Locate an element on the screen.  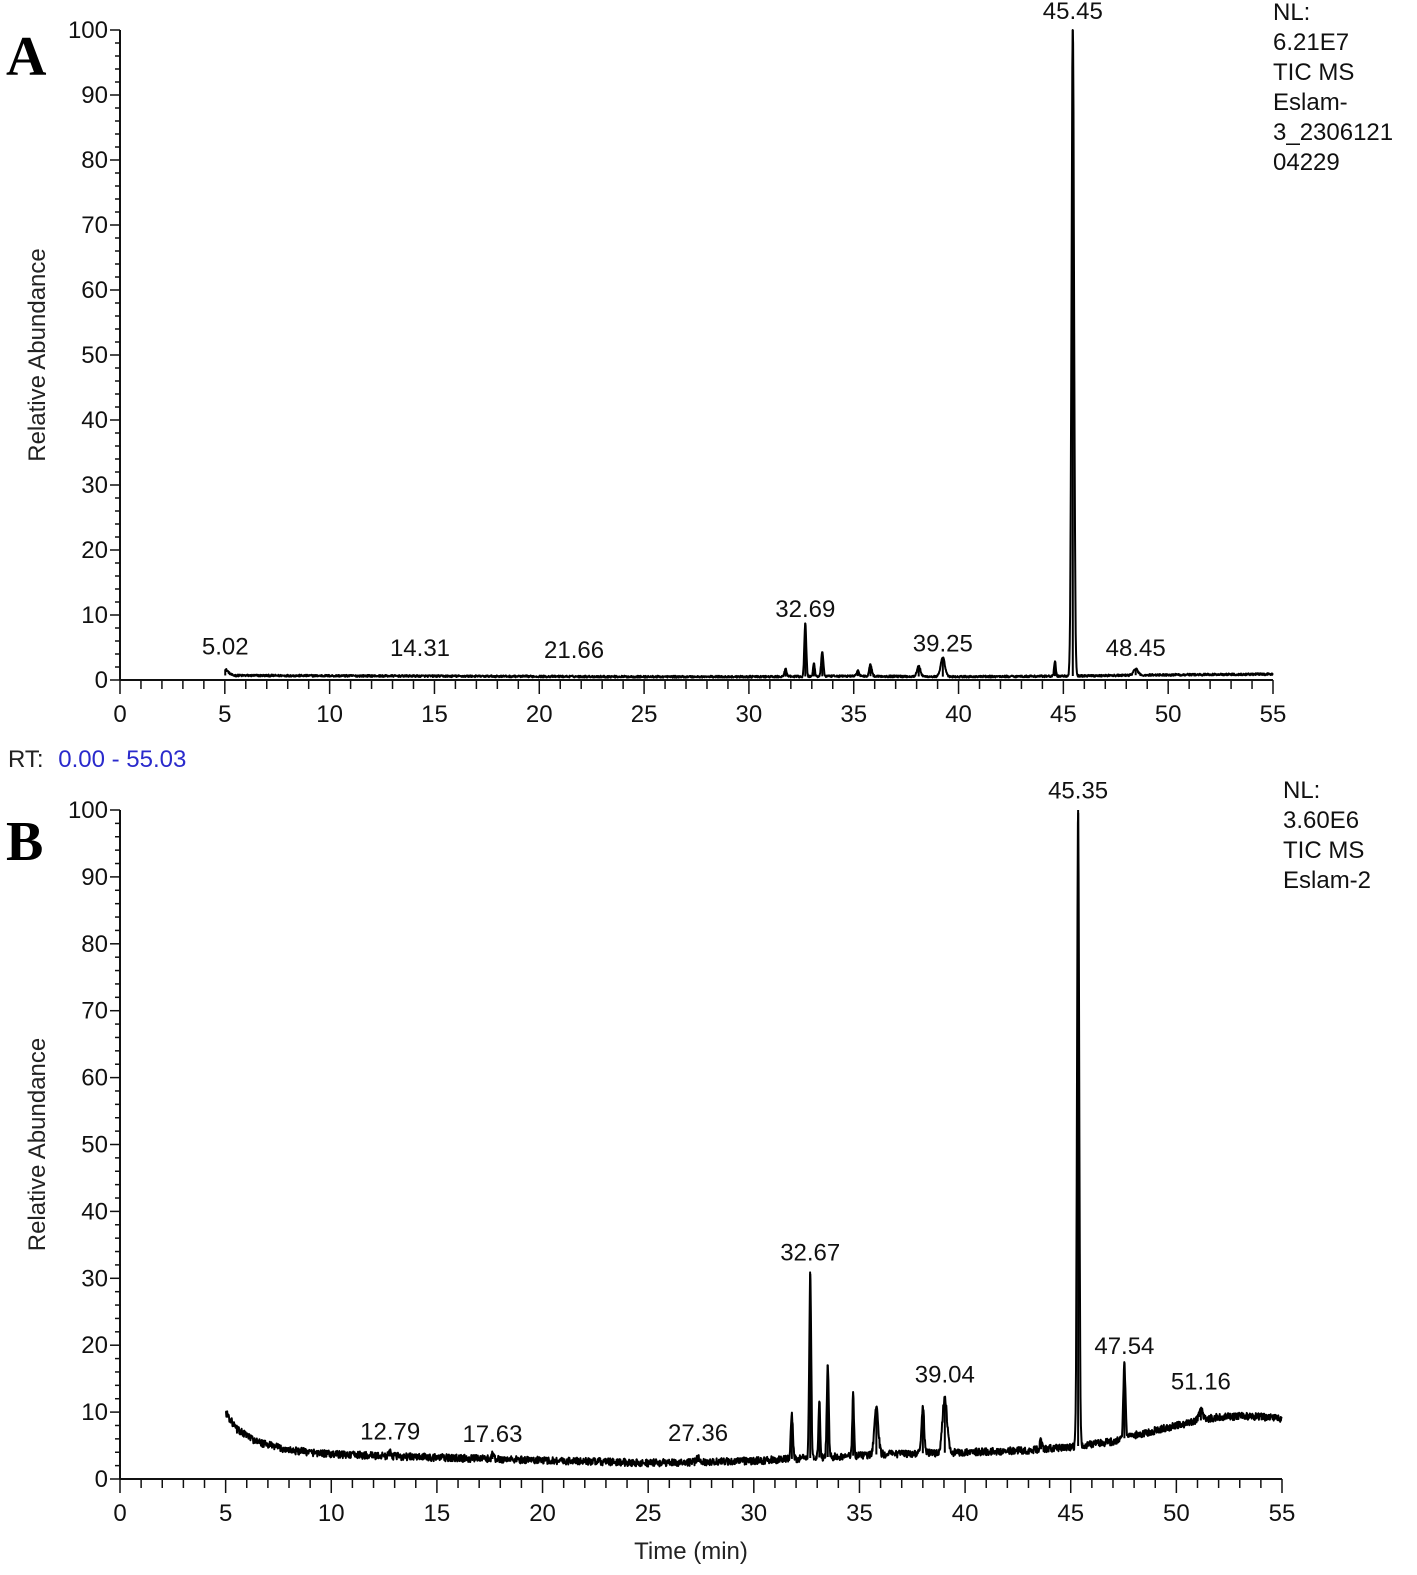
peak-label: 5.02 is located at coordinates (225, 647).